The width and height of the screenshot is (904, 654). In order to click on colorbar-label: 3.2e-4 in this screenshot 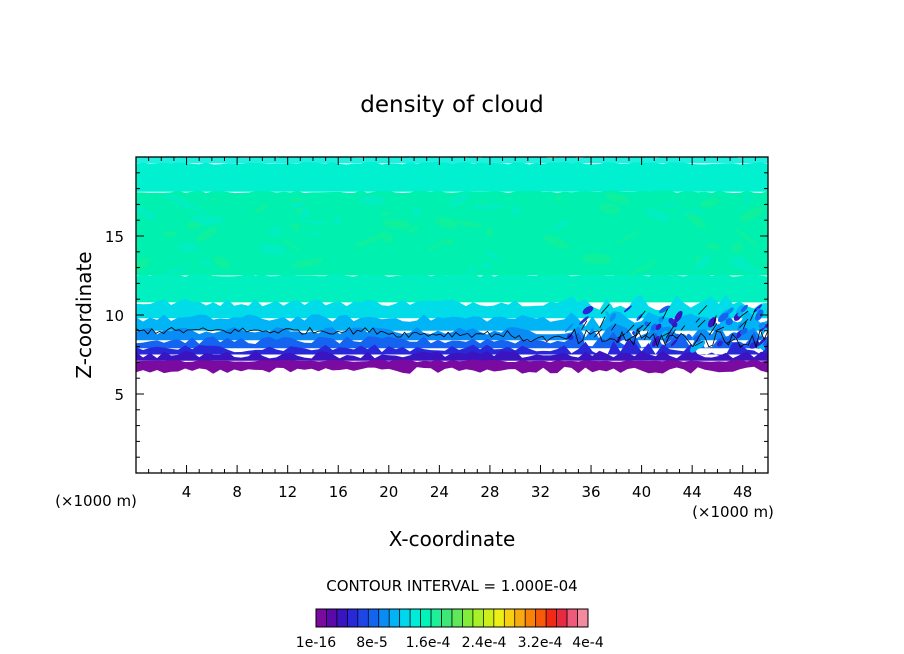, I will do `click(540, 643)`.